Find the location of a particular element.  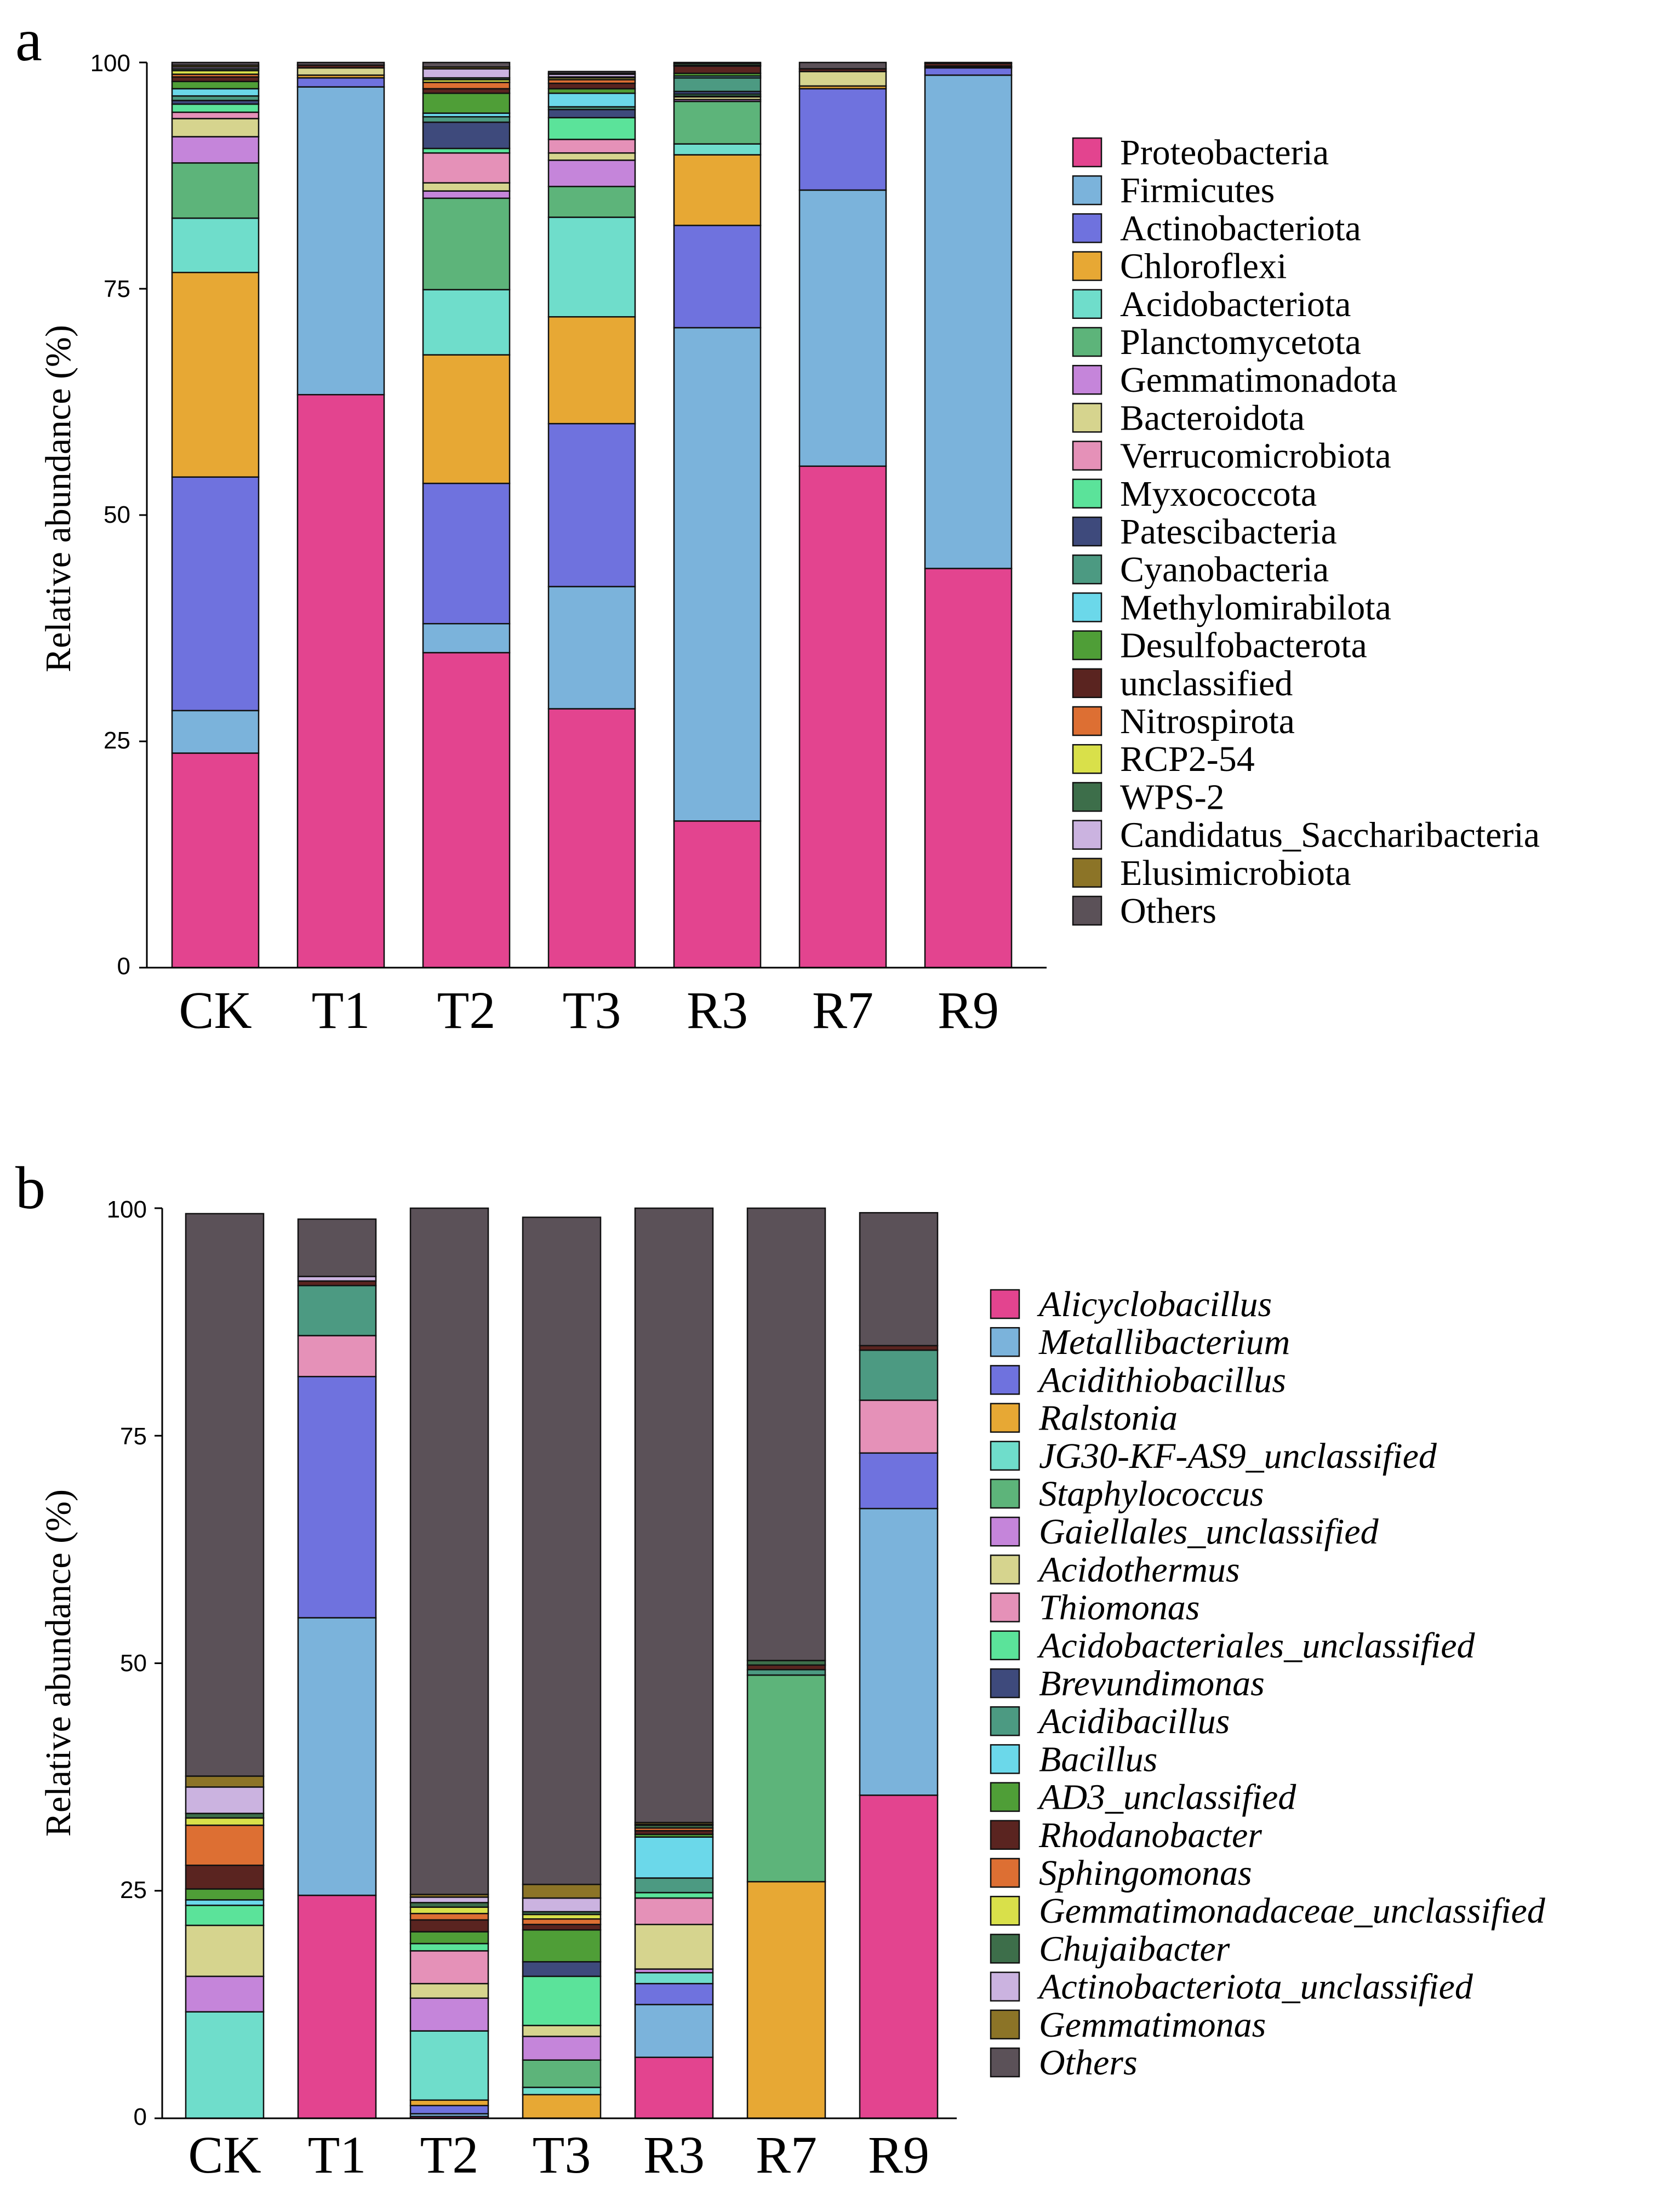

panel-a-y-axis-label: Relative abundance (%) is located at coordinates (58, 499).